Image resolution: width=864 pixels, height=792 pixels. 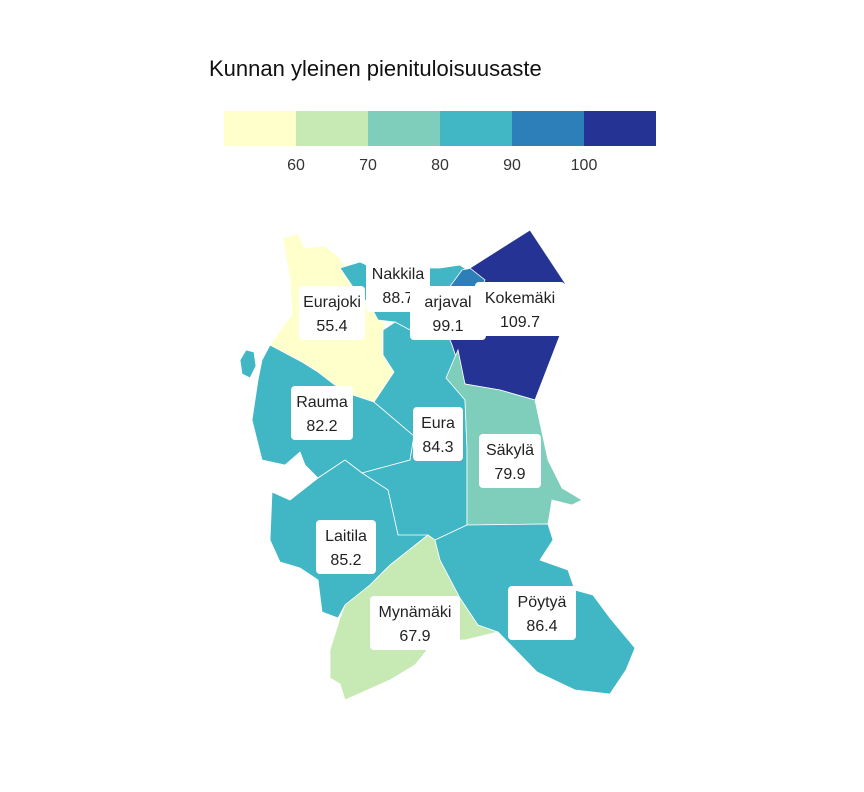 What do you see at coordinates (438, 423) in the screenshot?
I see `region-name: Eura` at bounding box center [438, 423].